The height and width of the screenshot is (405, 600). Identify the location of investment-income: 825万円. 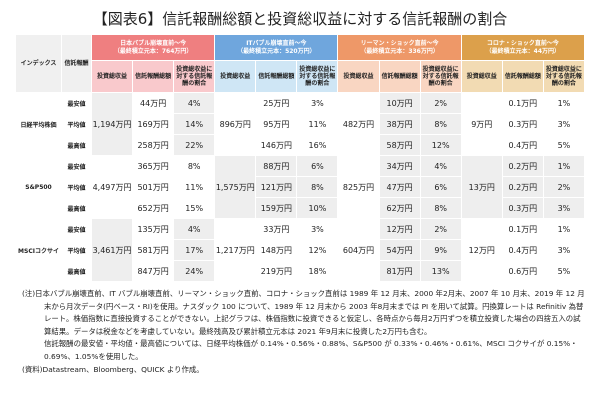
(358, 187).